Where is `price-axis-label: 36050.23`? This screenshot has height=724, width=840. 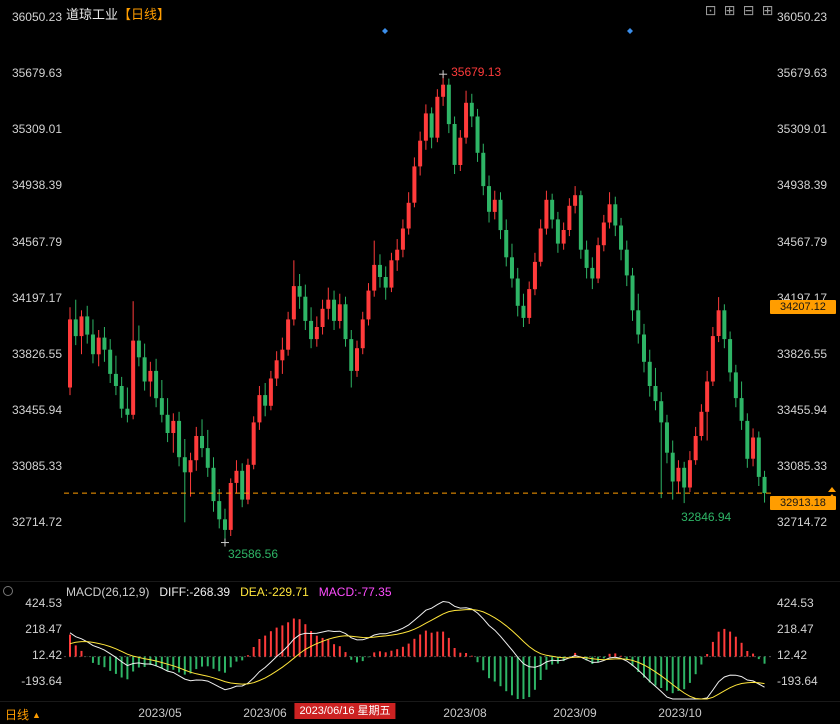
price-axis-label: 36050.23 is located at coordinates (36, 17).